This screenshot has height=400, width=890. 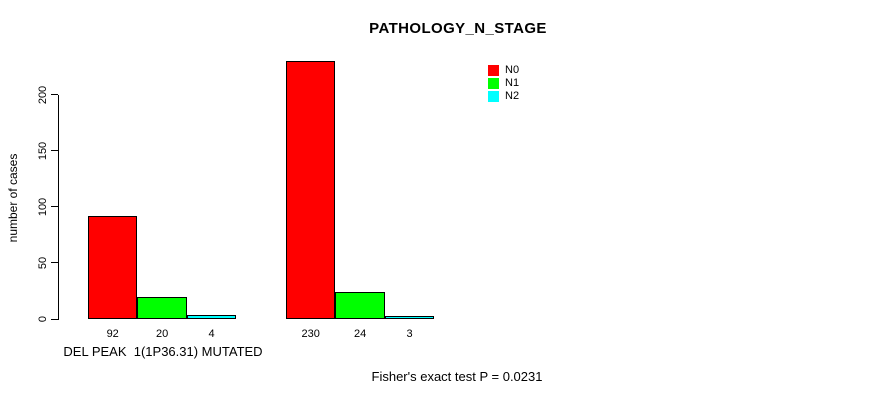 What do you see at coordinates (310, 334) in the screenshot?
I see `bar-value-label: 230` at bounding box center [310, 334].